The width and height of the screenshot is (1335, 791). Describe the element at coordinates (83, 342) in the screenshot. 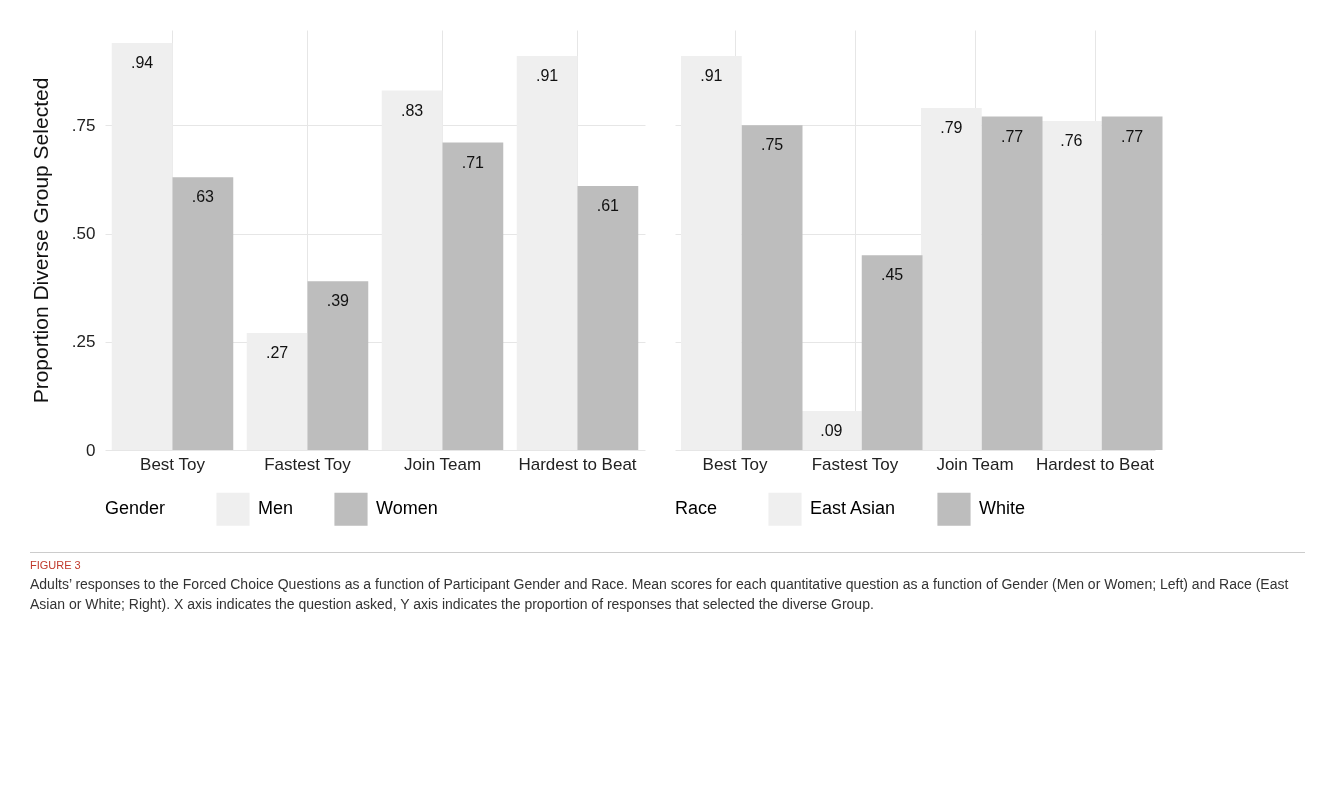

I see `y-tick-label: .25` at that location.